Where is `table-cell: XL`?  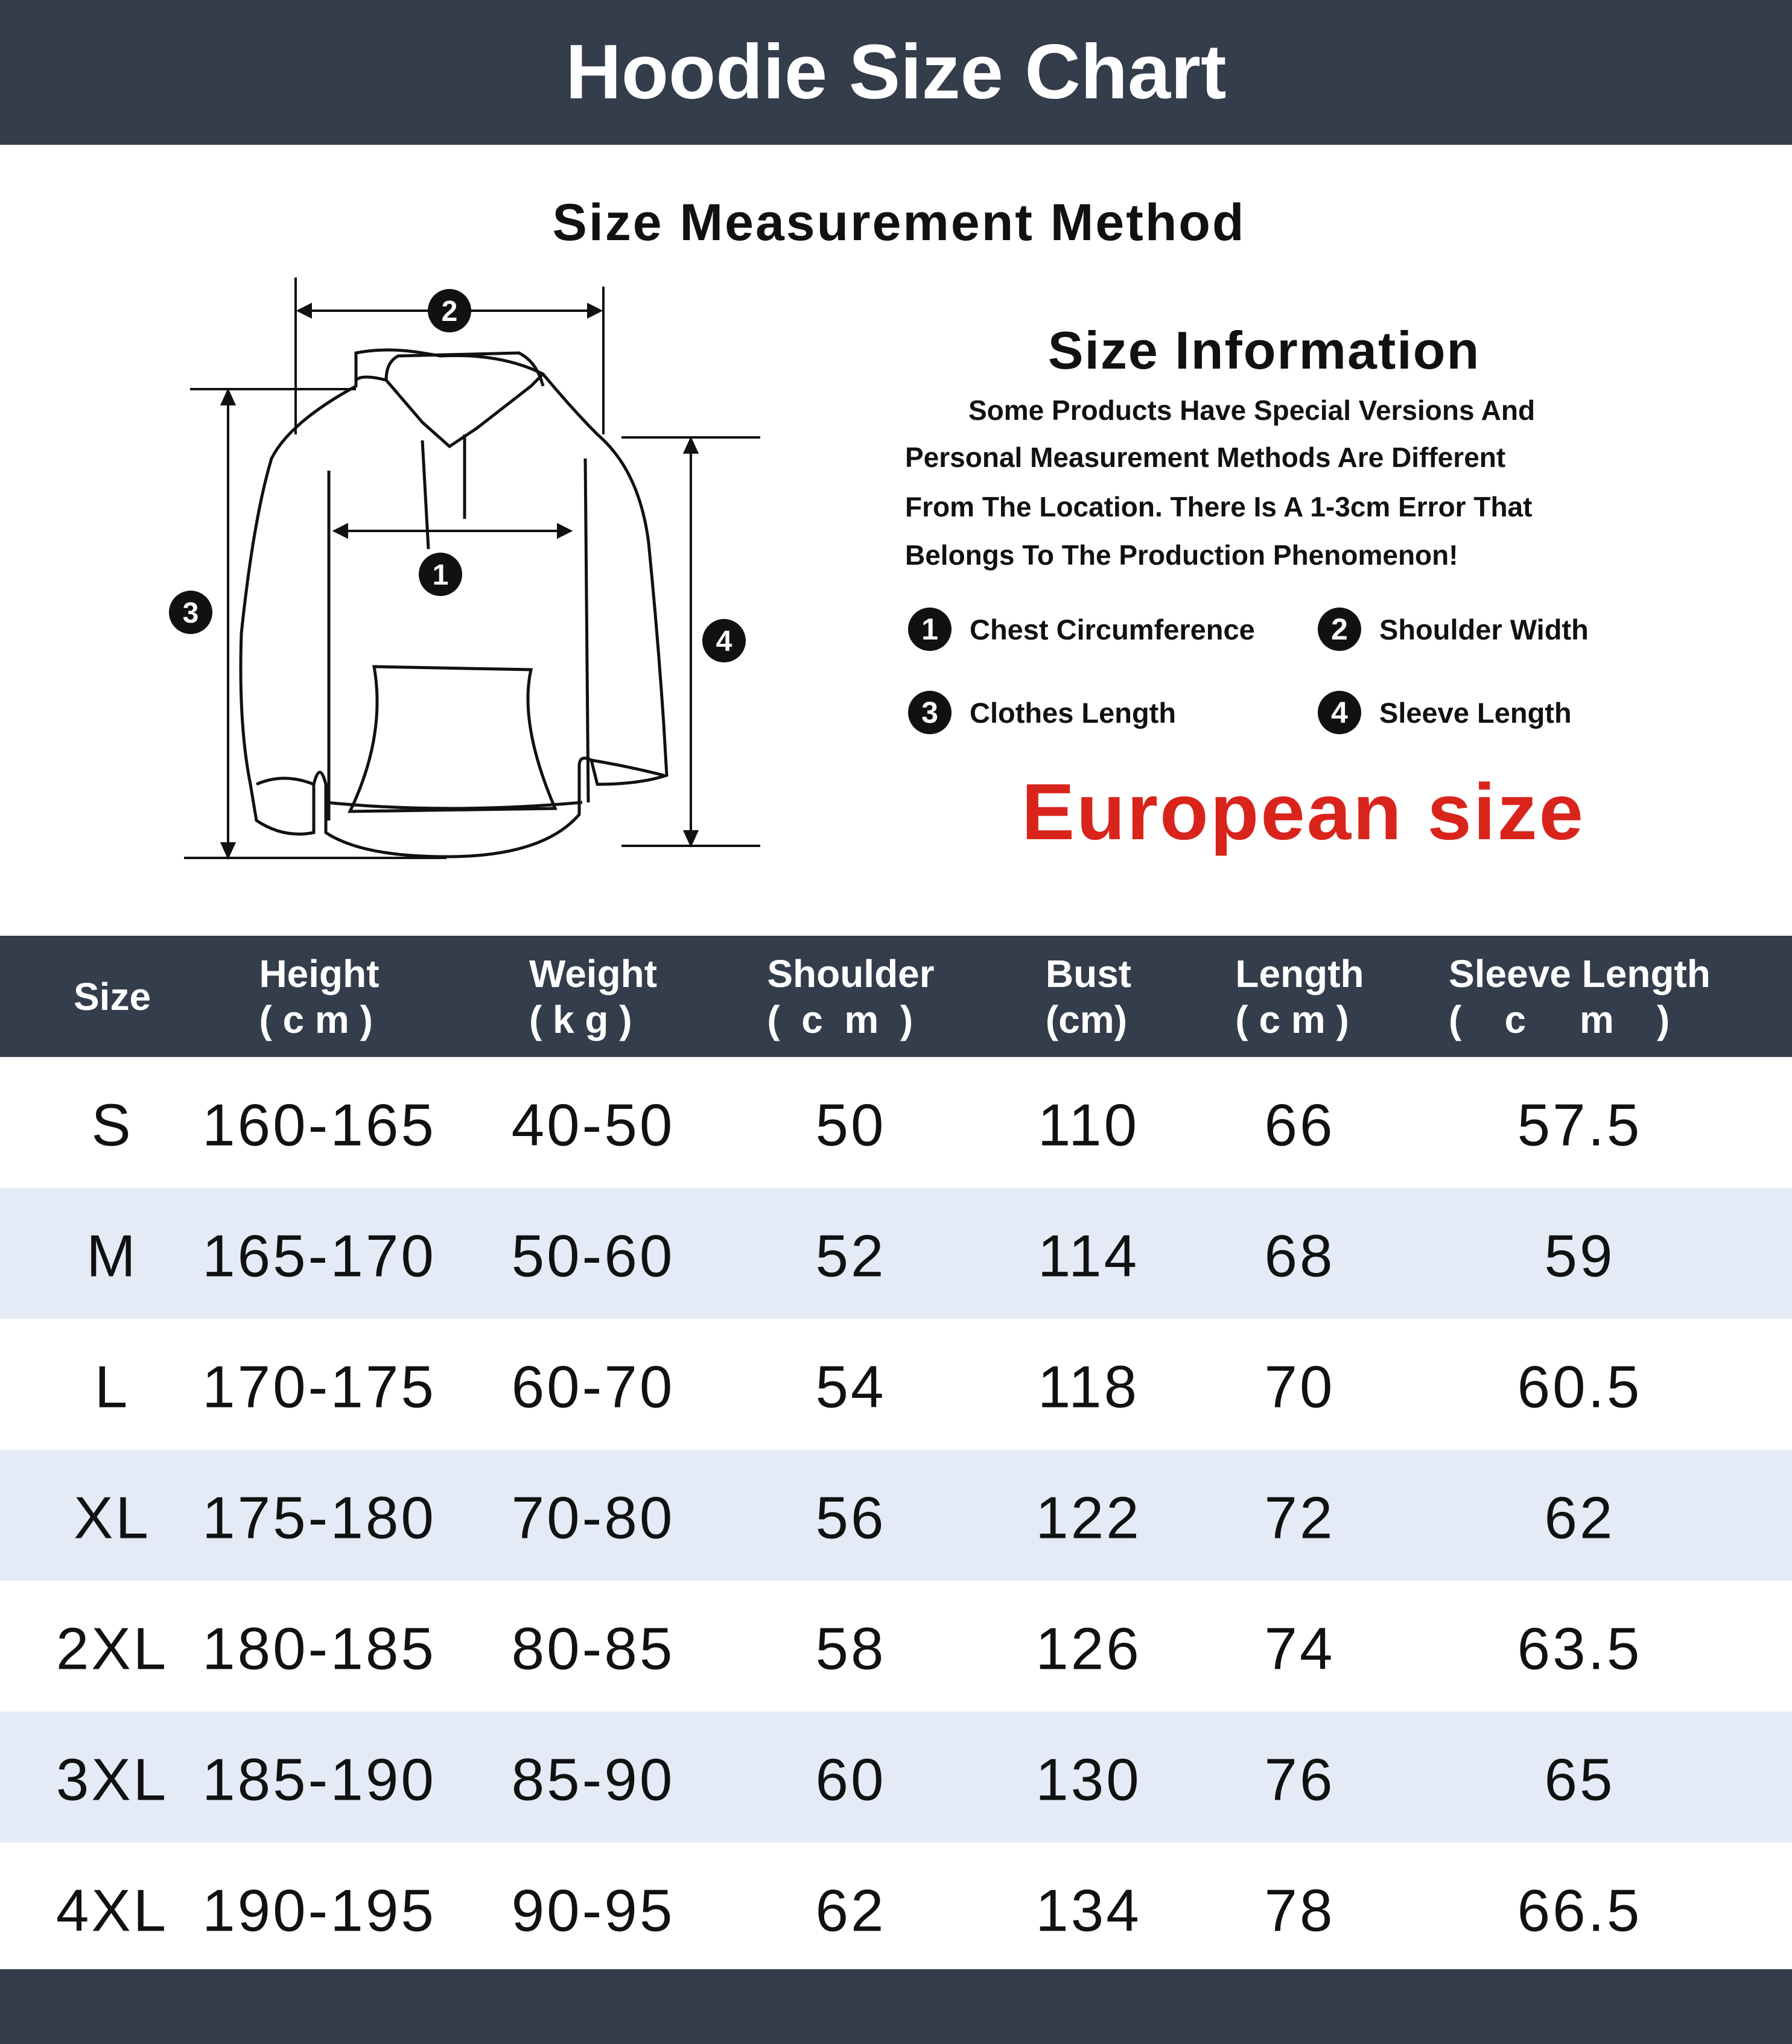 table-cell: XL is located at coordinates (112, 1517).